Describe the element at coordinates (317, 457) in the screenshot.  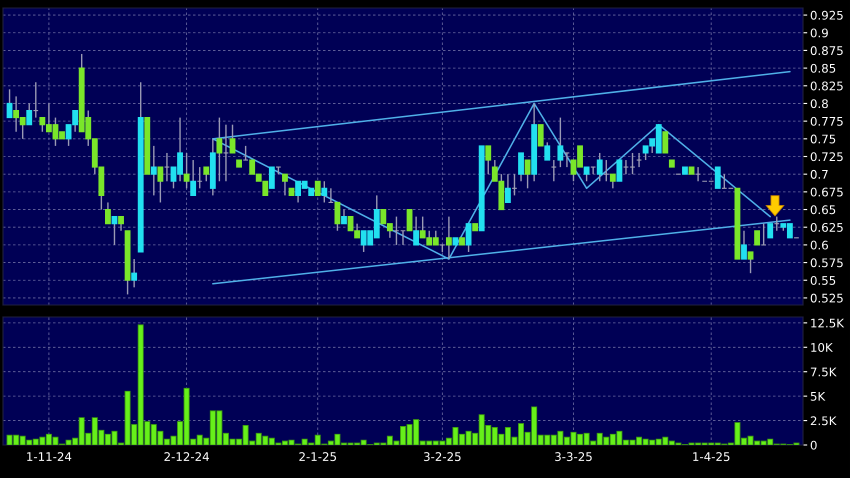
I see `x-tick-label: 2-1-25` at that location.